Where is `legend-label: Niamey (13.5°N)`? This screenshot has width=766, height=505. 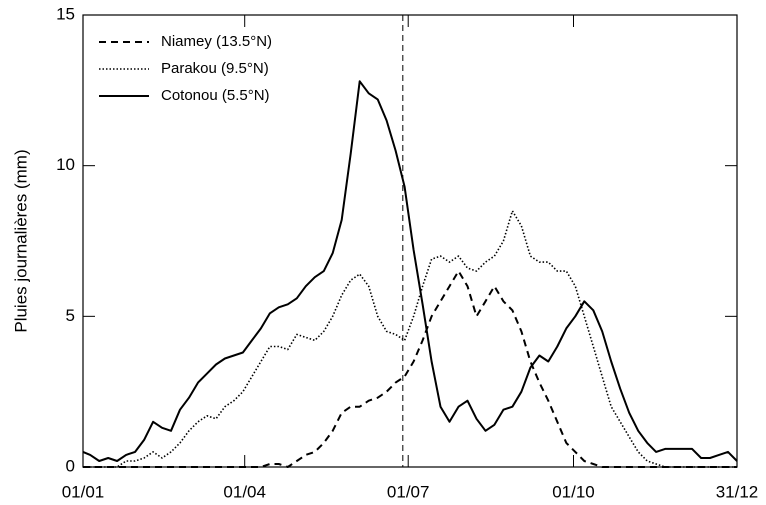
legend-label: Niamey (13.5°N) is located at coordinates (216, 41).